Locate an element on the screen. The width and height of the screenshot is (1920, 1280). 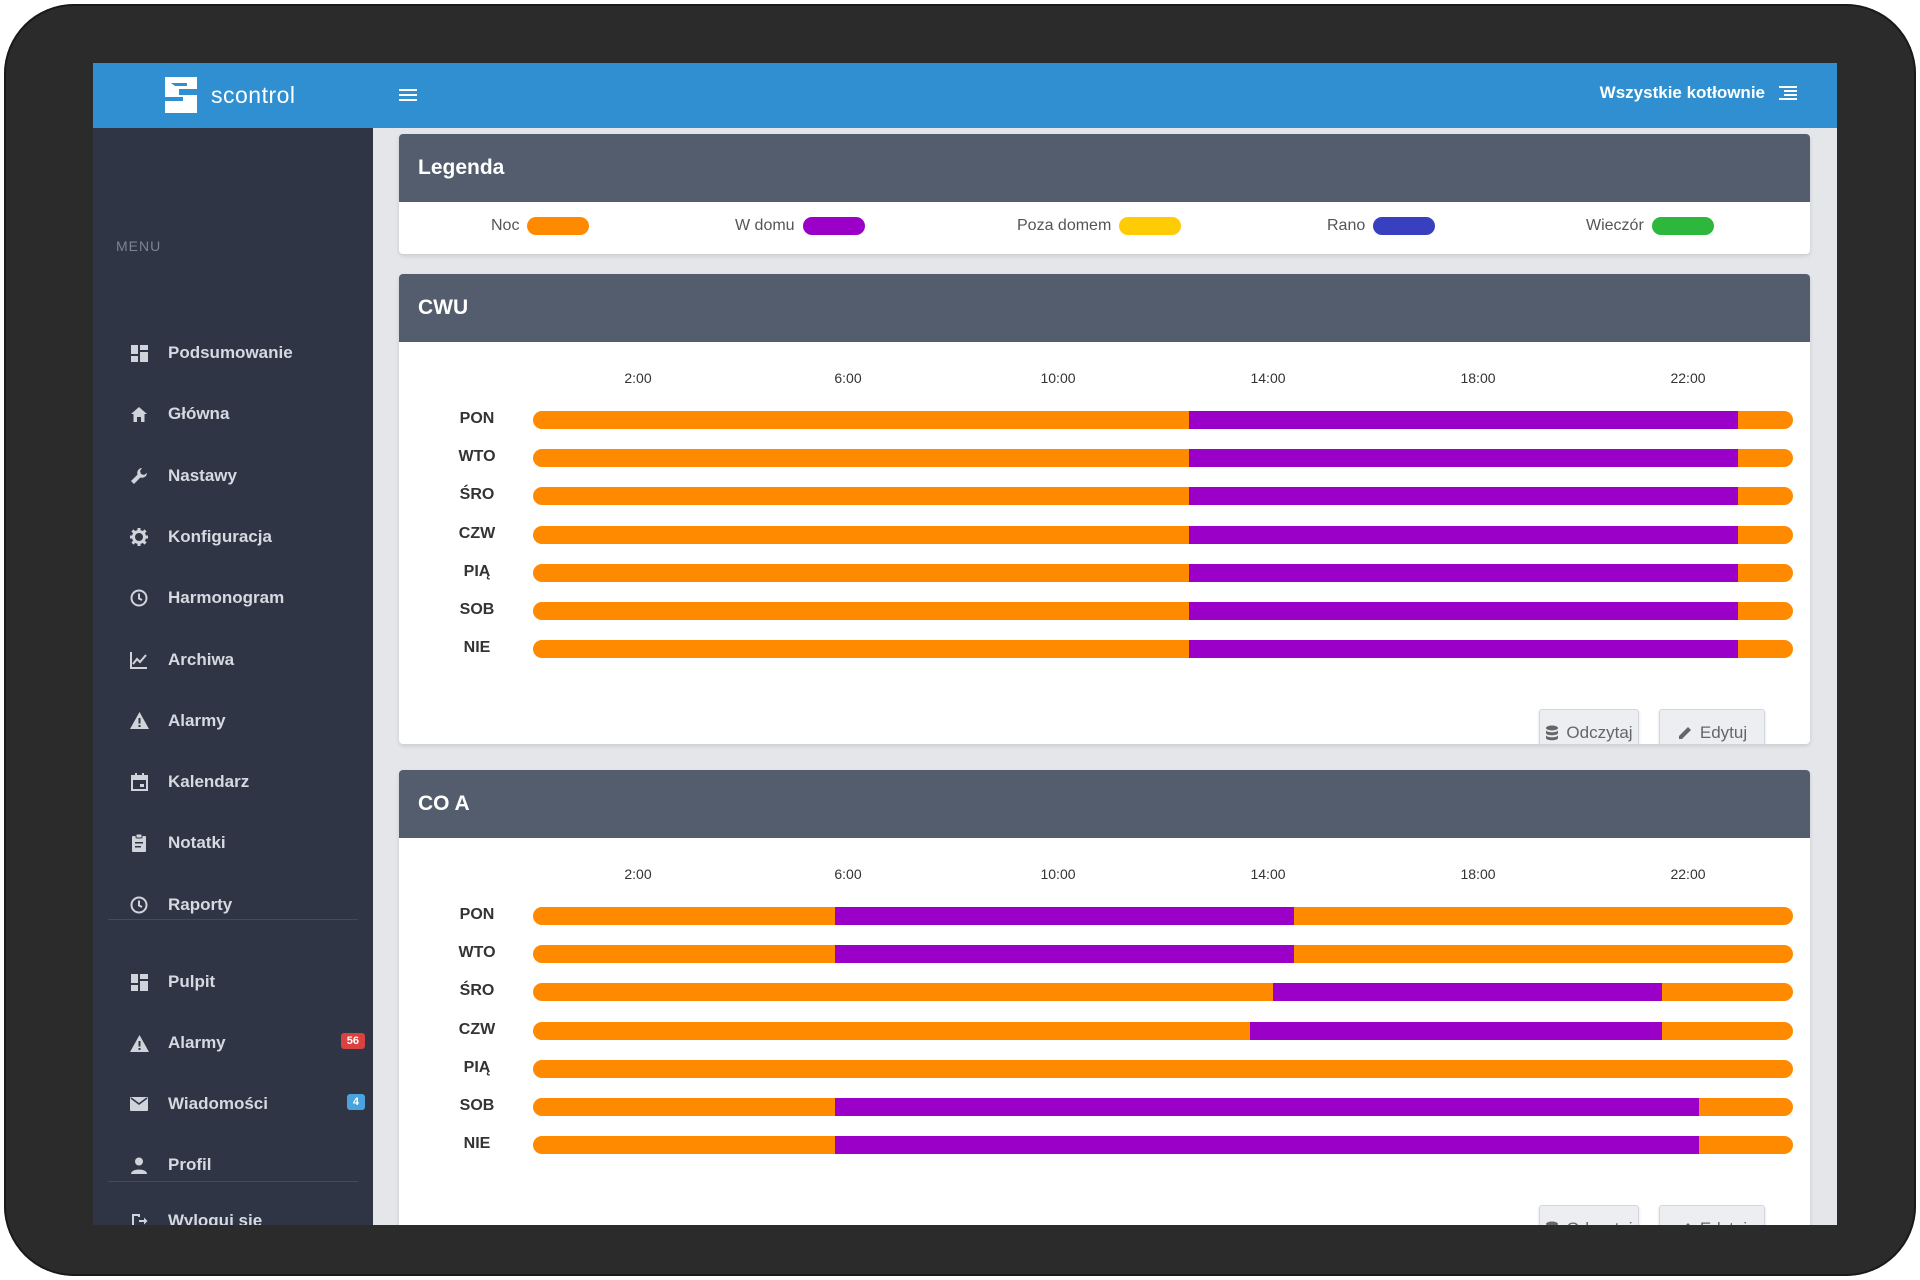
calendar-icon is located at coordinates (139, 782).